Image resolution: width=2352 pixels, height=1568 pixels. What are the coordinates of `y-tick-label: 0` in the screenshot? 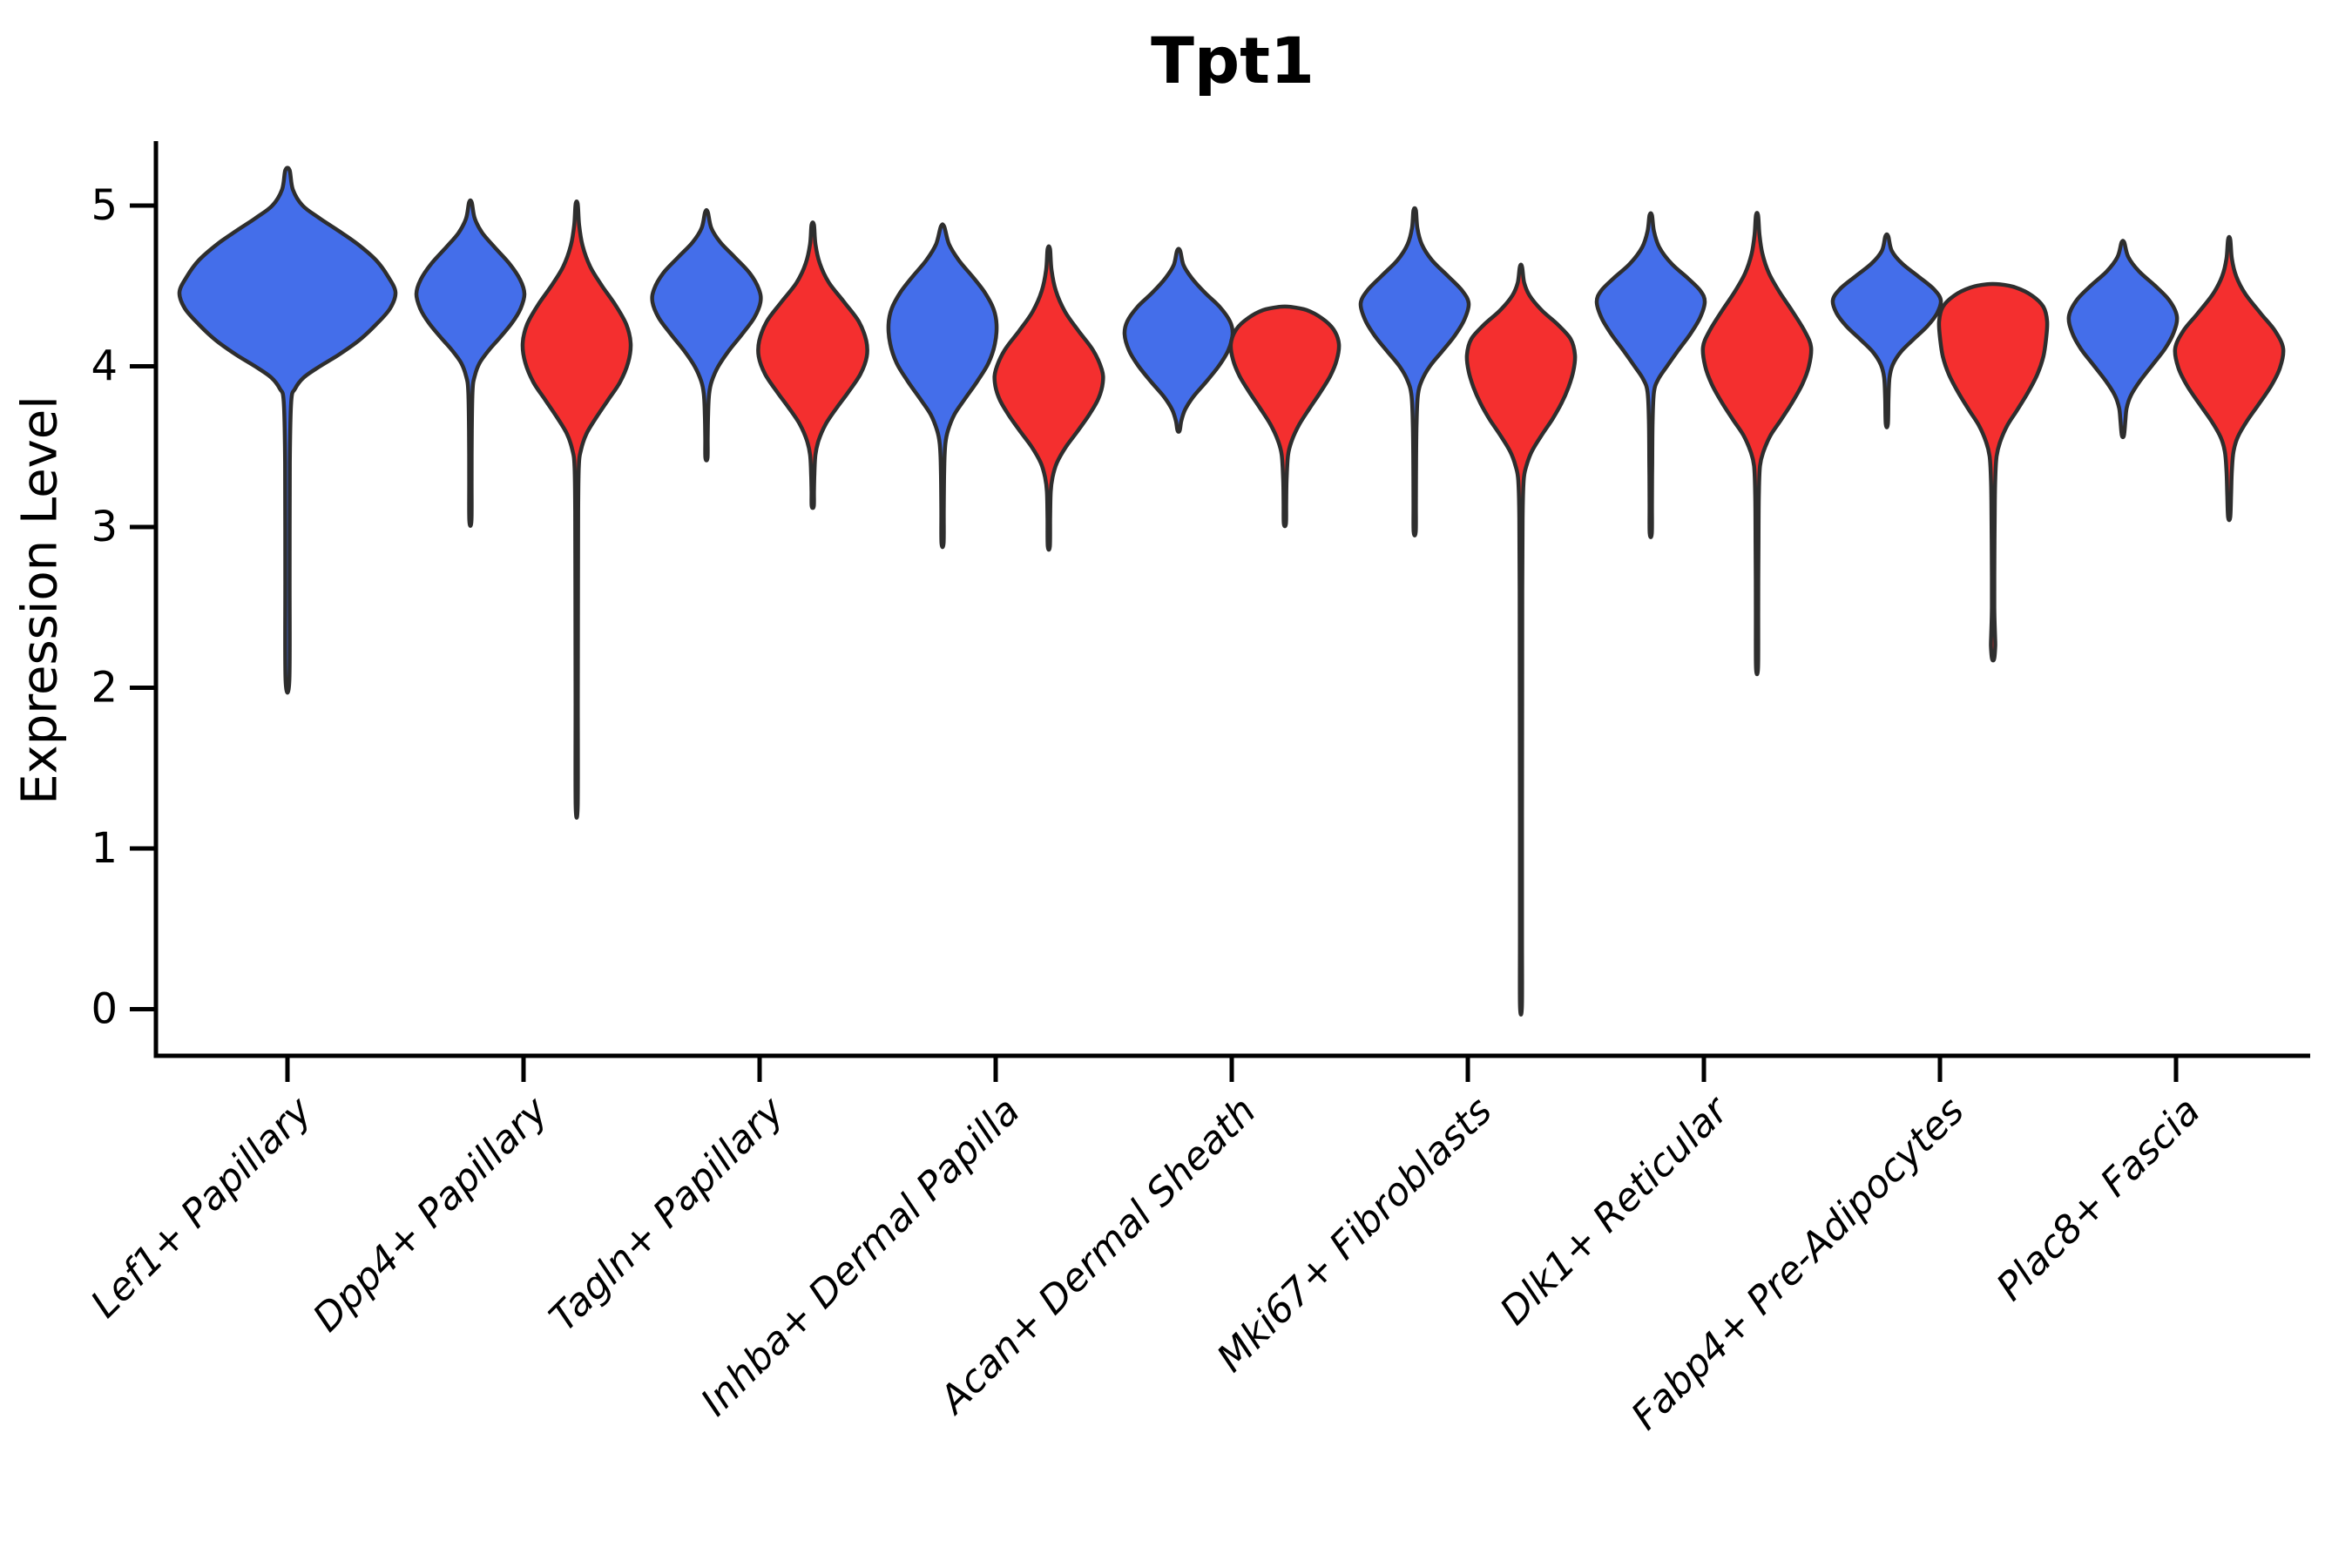 It's located at (104, 1009).